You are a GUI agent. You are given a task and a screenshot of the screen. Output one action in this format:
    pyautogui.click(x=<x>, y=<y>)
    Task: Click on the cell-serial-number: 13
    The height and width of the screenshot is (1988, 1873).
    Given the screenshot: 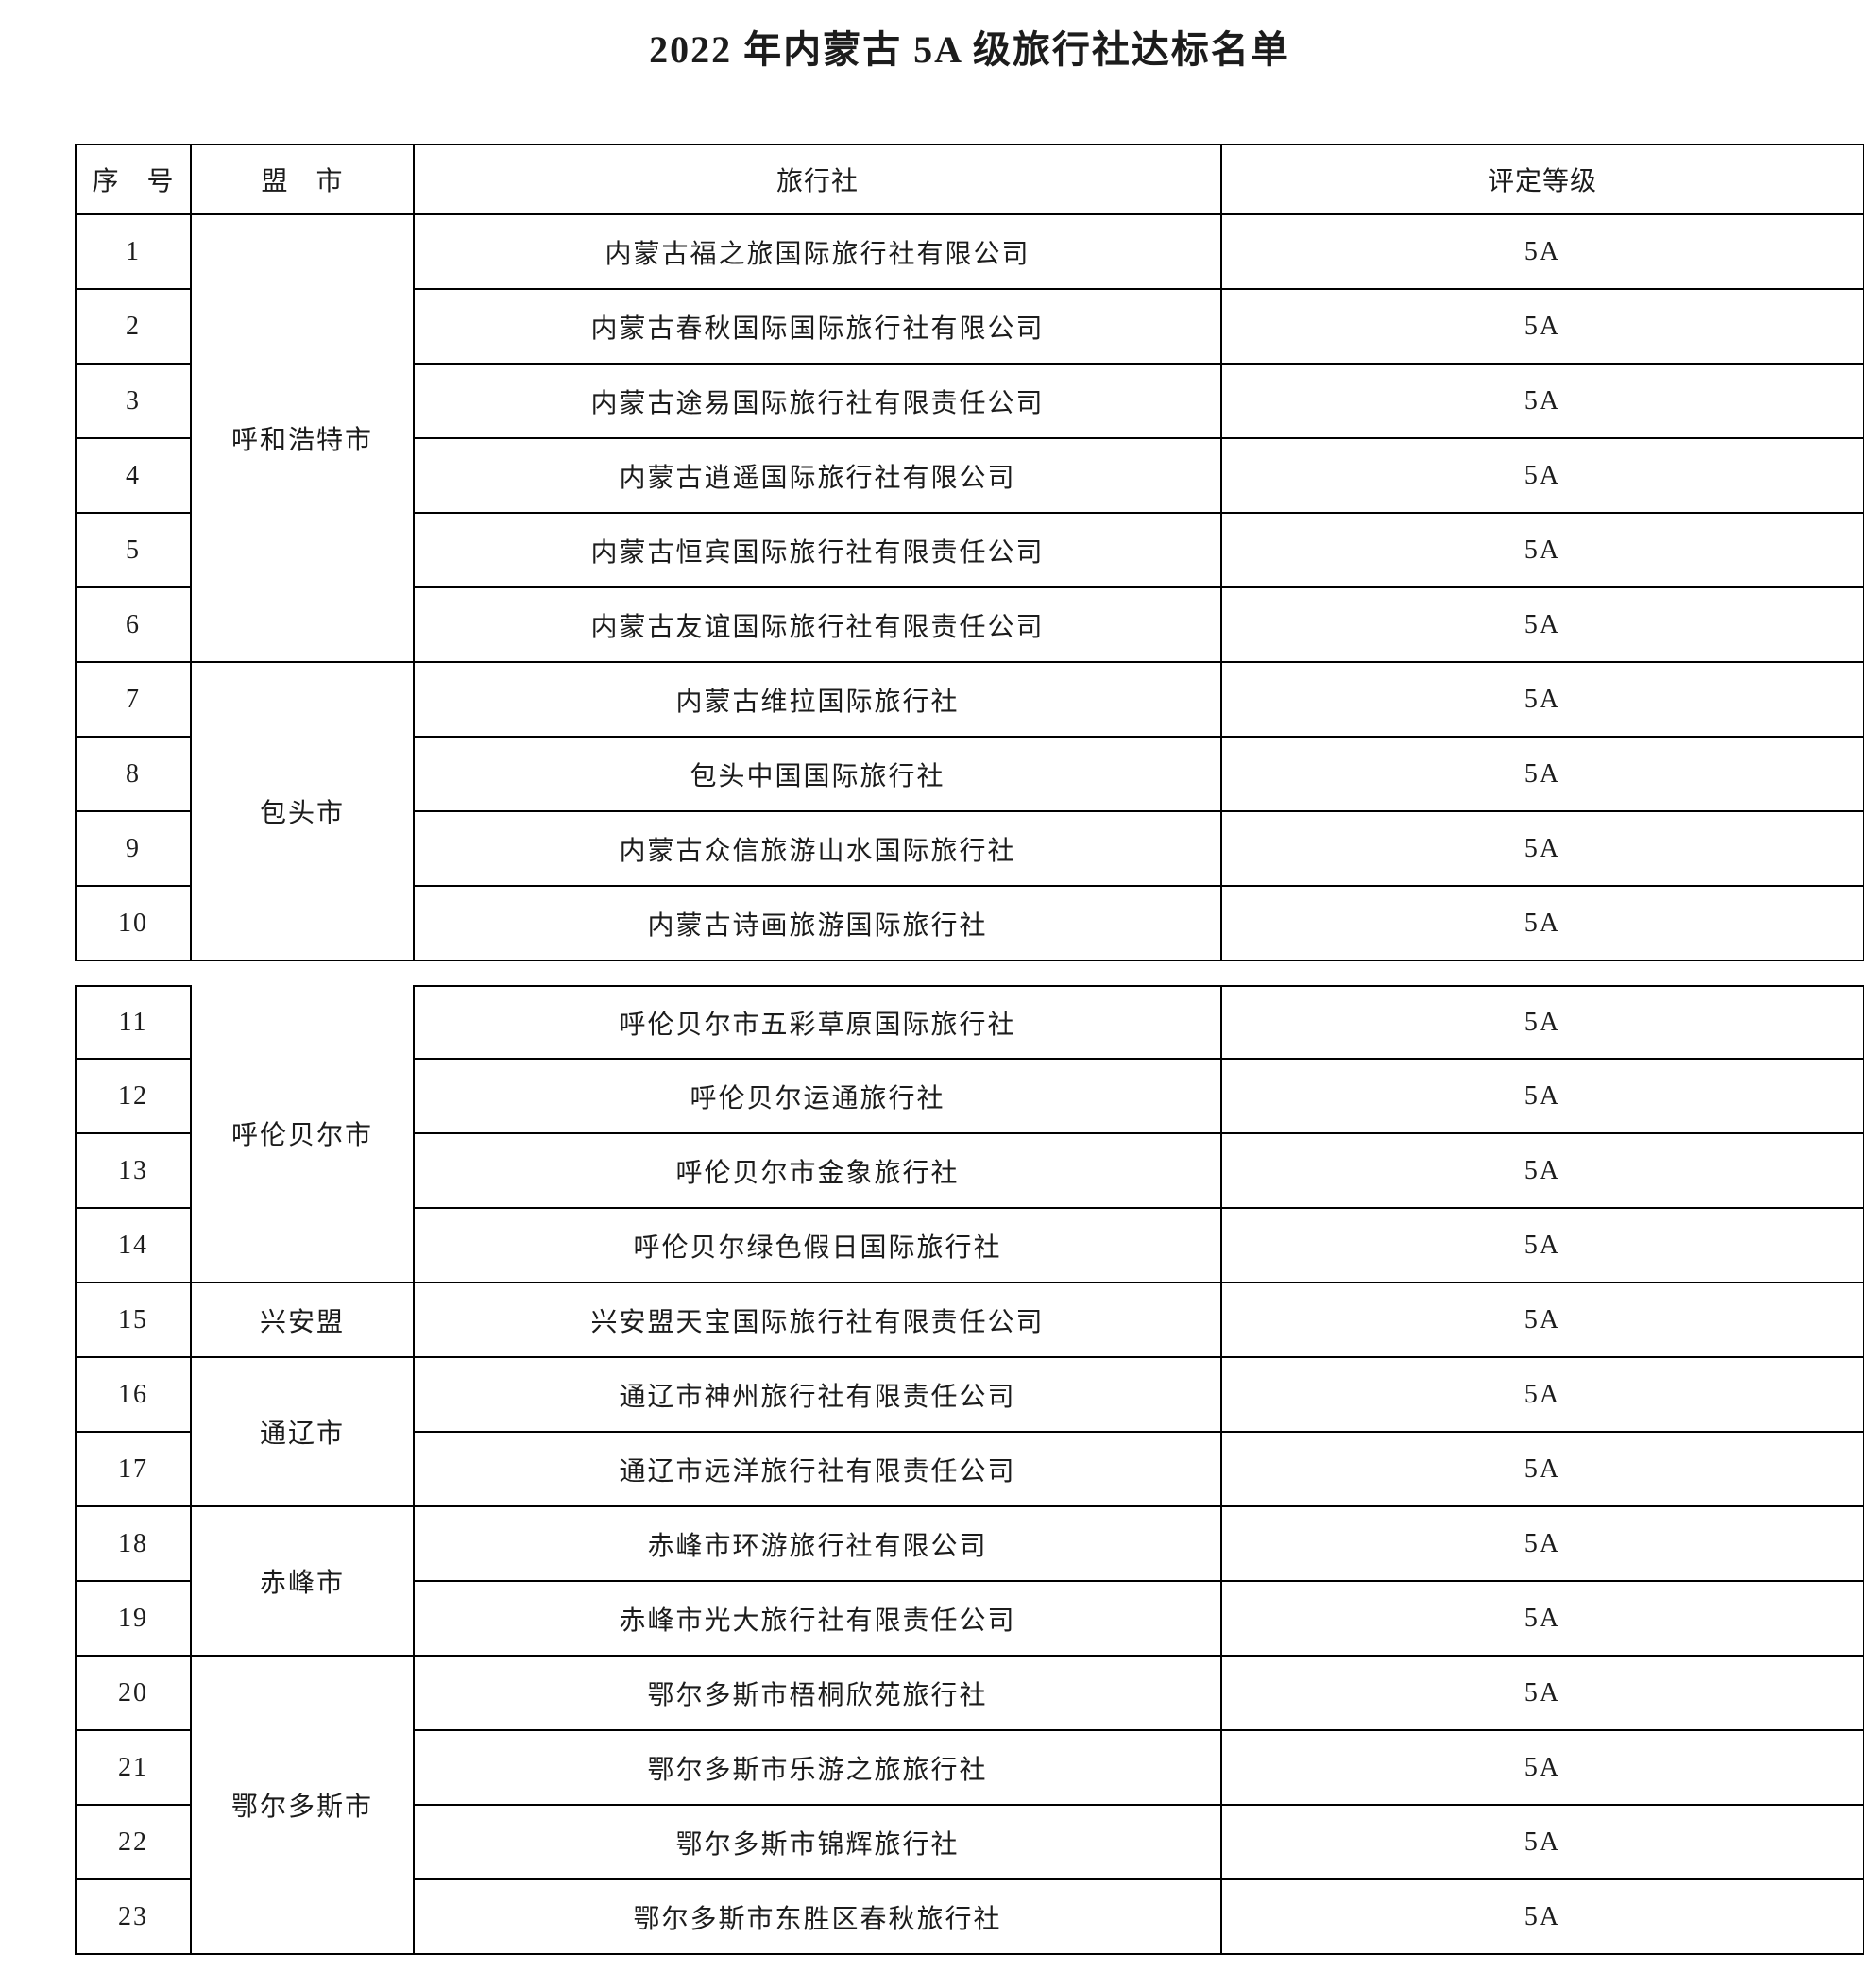 What is the action you would take?
    pyautogui.click(x=133, y=1171)
    